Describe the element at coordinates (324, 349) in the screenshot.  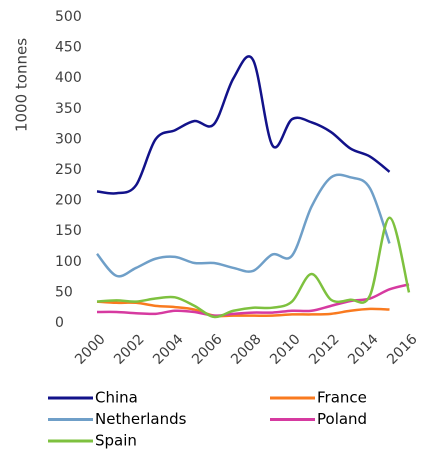
I see `x-tick-label: 2012` at that location.